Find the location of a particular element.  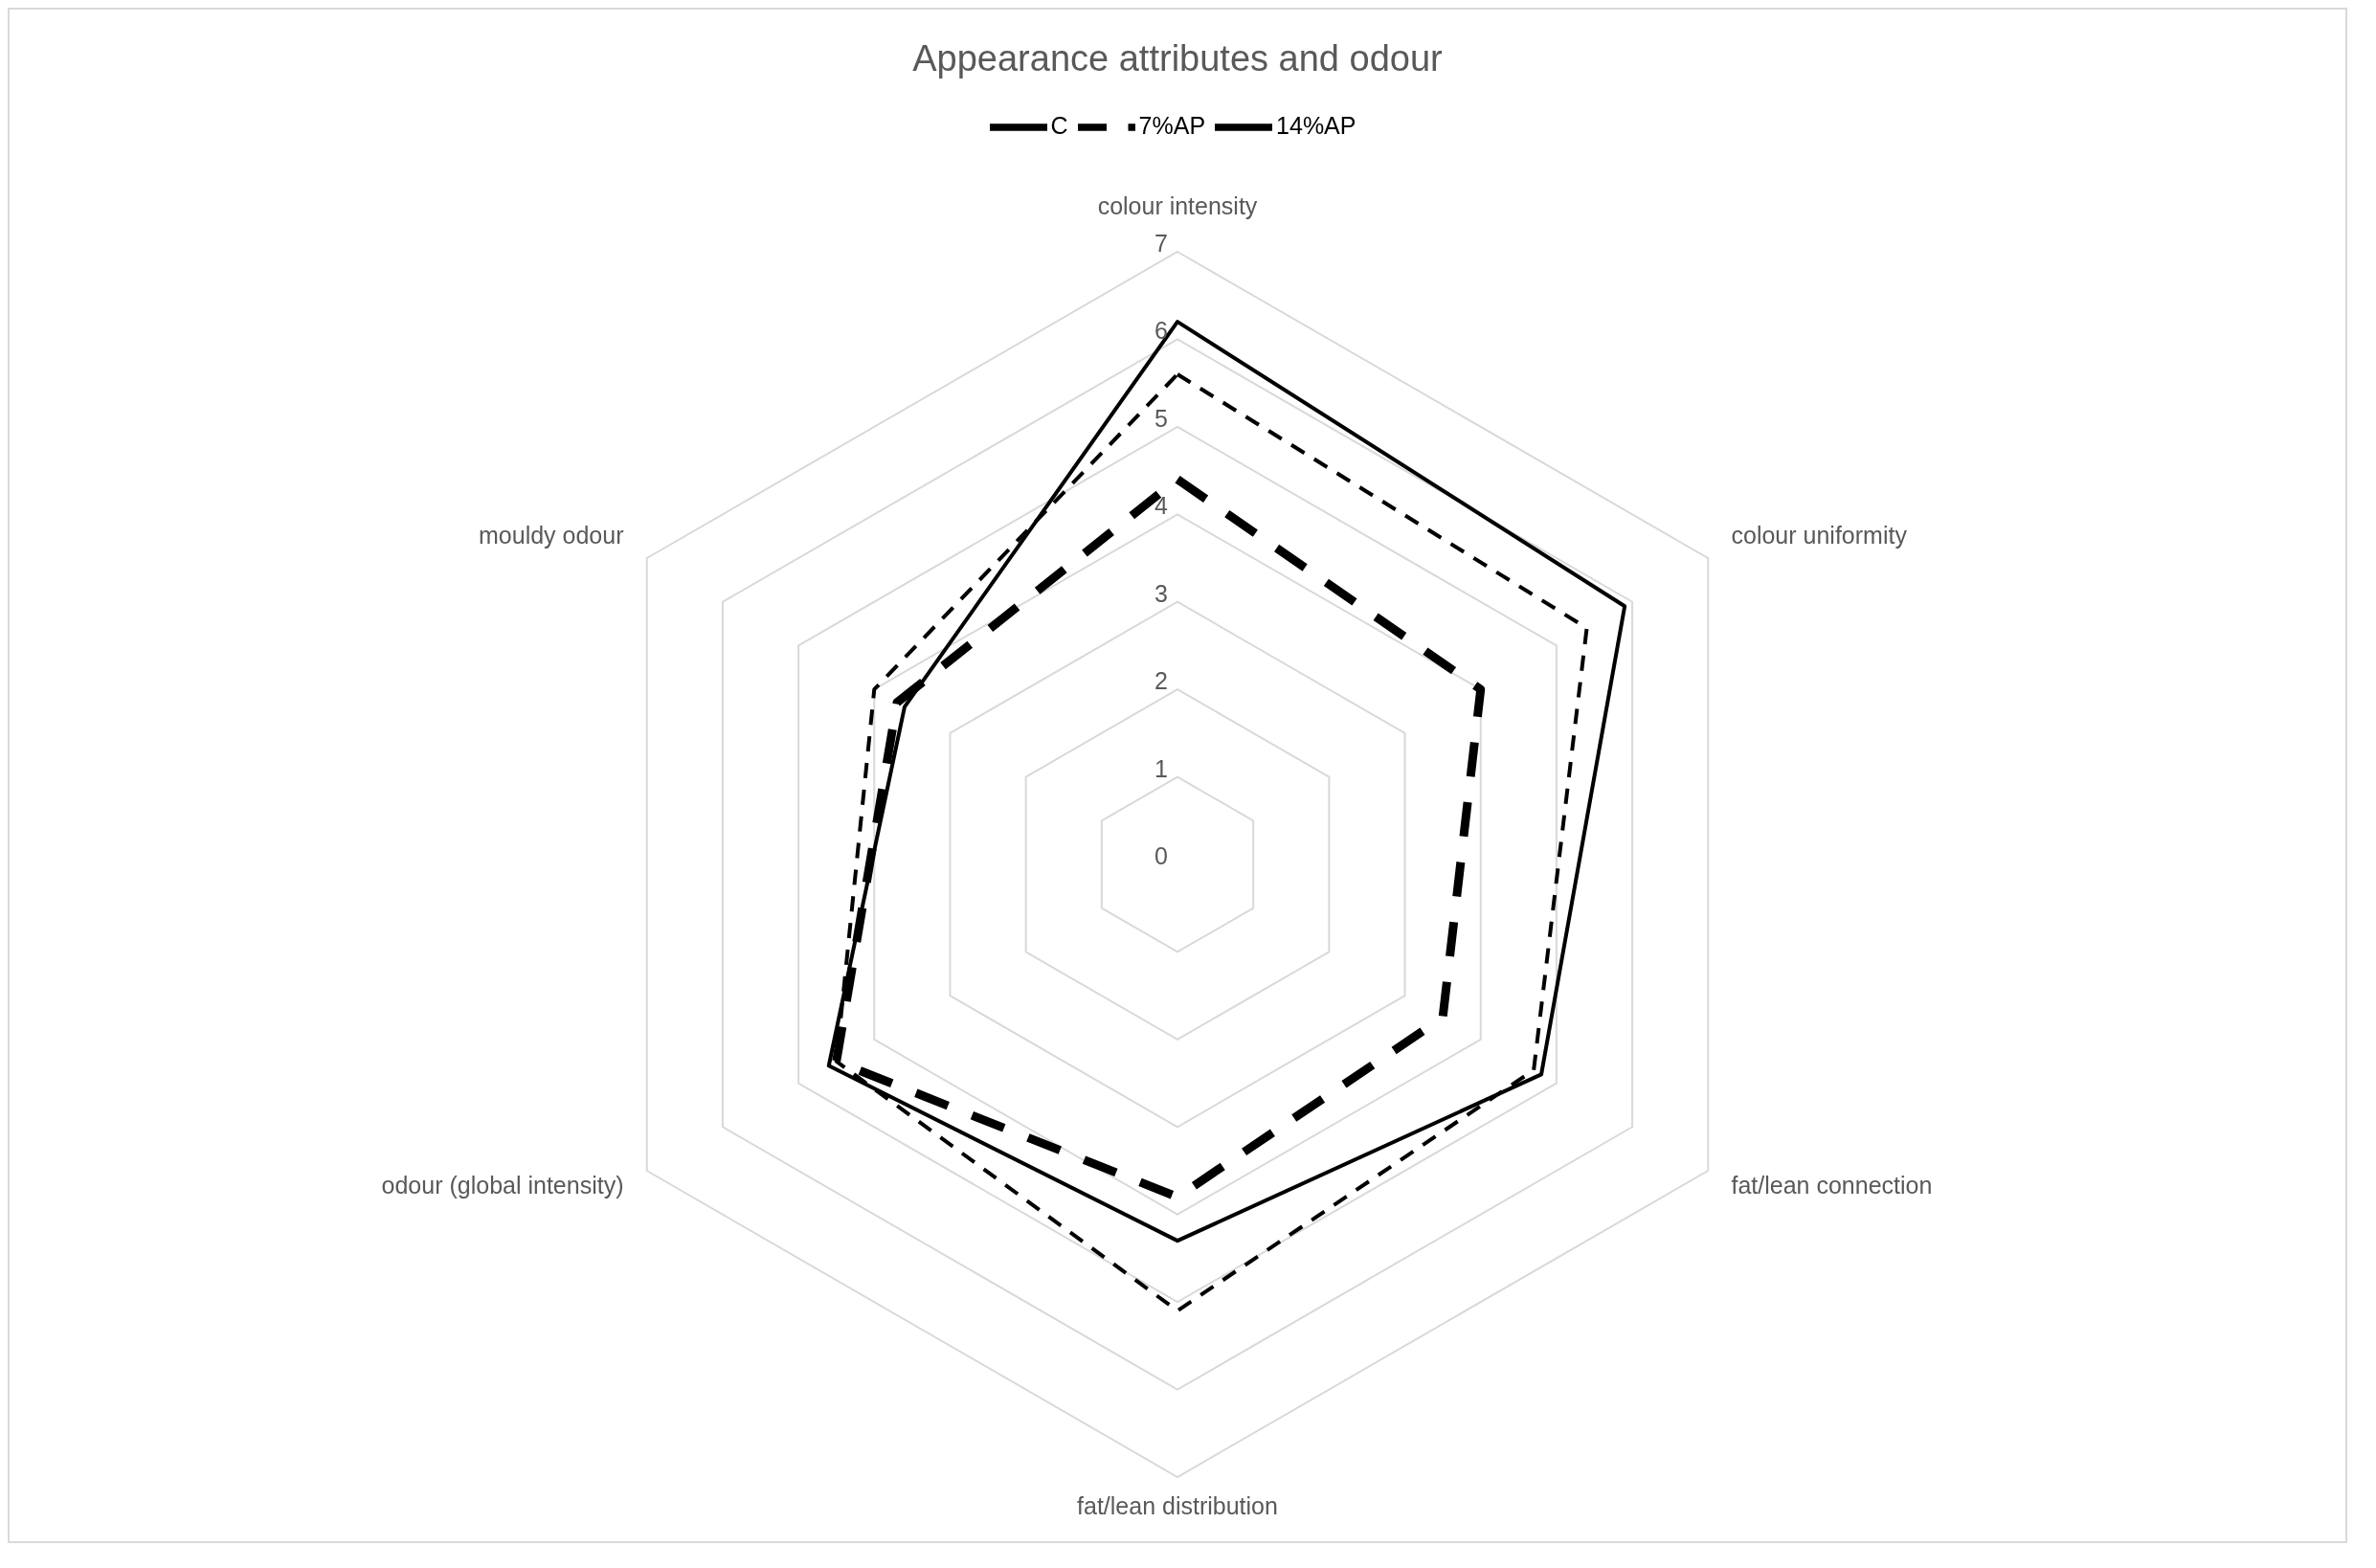

spoke-label: colour uniformity is located at coordinates (1819, 535).